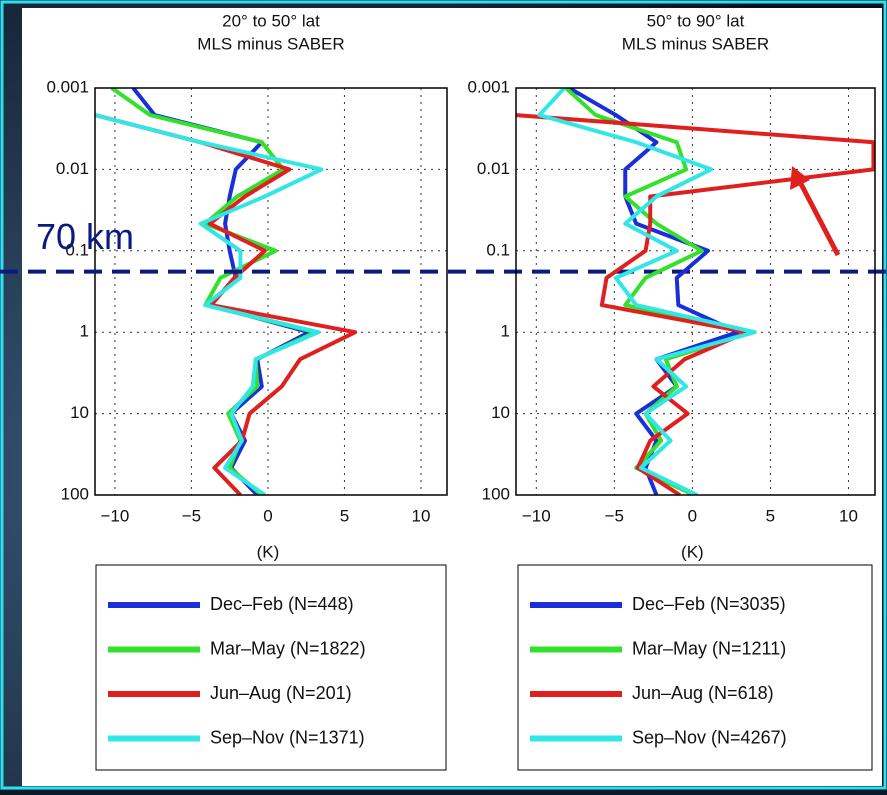 Image resolution: width=887 pixels, height=795 pixels. What do you see at coordinates (282, 604) in the screenshot?
I see `legend-label: Dec–Feb (N=448)` at bounding box center [282, 604].